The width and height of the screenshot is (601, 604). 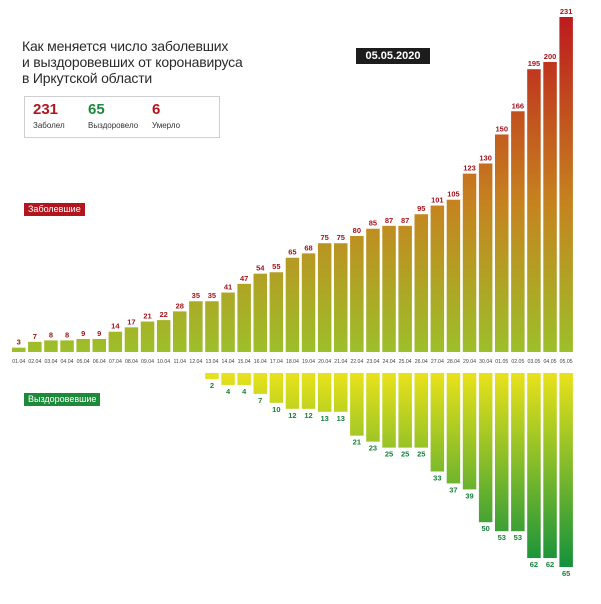 I want to click on date-label-30.04: 30.04, so click(x=485, y=362).